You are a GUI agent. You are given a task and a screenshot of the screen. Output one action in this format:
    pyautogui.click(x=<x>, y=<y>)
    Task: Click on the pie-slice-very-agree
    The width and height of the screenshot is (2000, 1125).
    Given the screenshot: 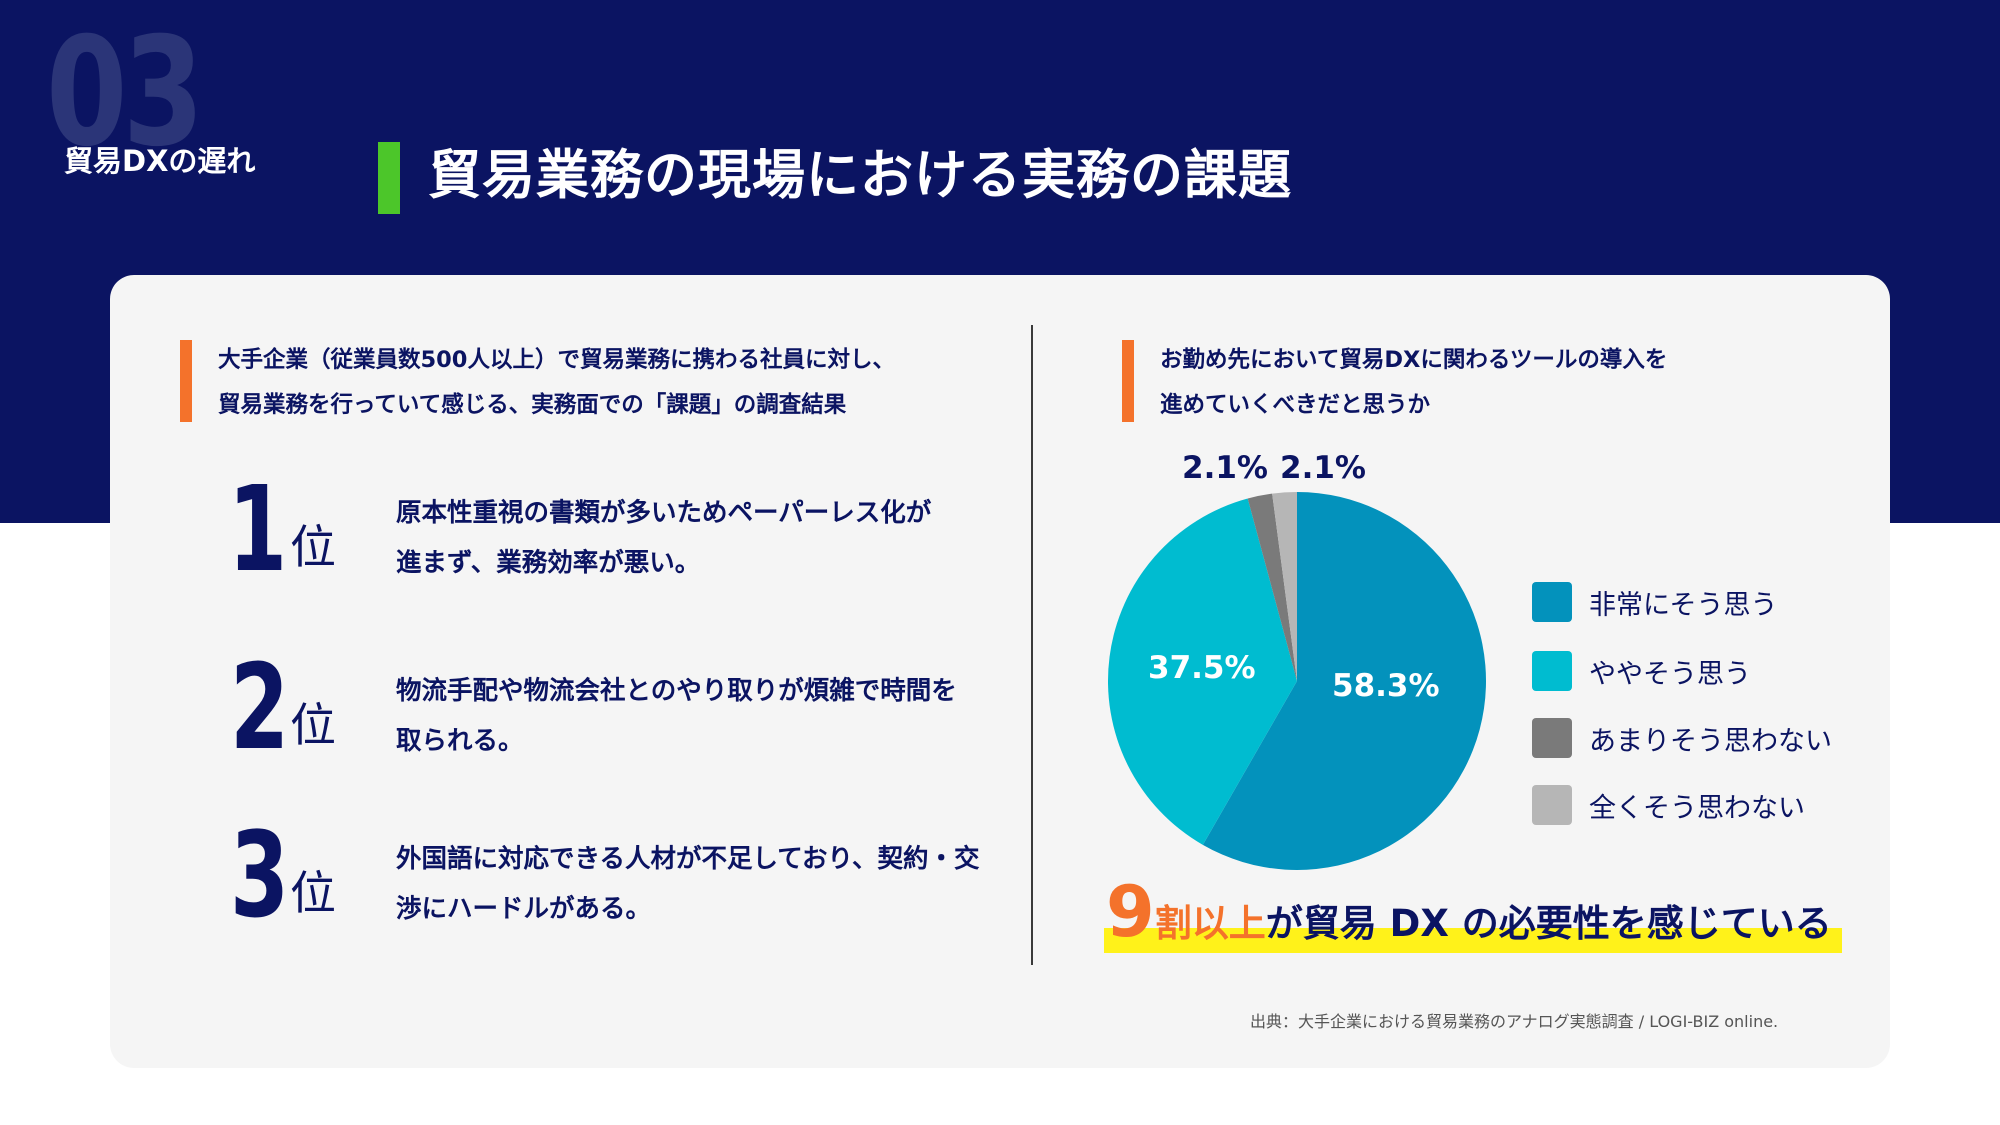 What is the action you would take?
    pyautogui.click(x=1344, y=681)
    